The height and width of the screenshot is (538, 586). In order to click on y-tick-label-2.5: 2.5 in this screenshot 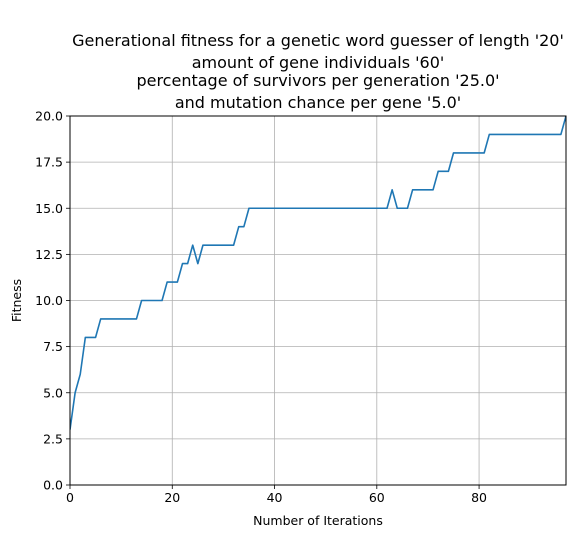, I will do `click(53, 438)`.